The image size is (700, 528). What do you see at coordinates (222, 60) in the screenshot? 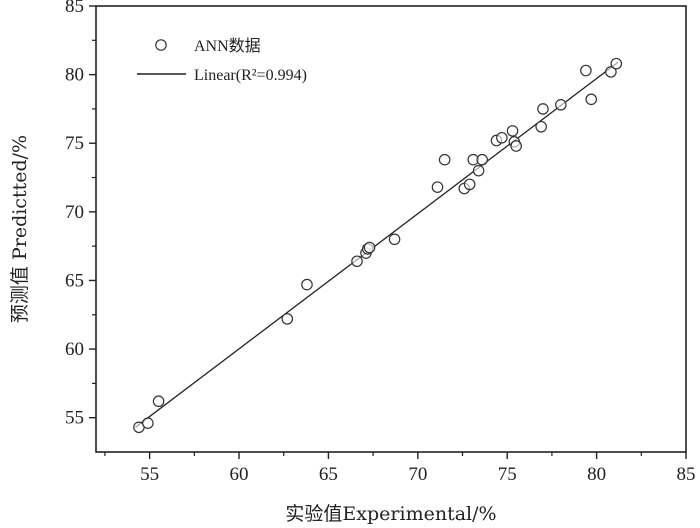
I see `legend: ANN数据 Linear(R²=0.994)` at bounding box center [222, 60].